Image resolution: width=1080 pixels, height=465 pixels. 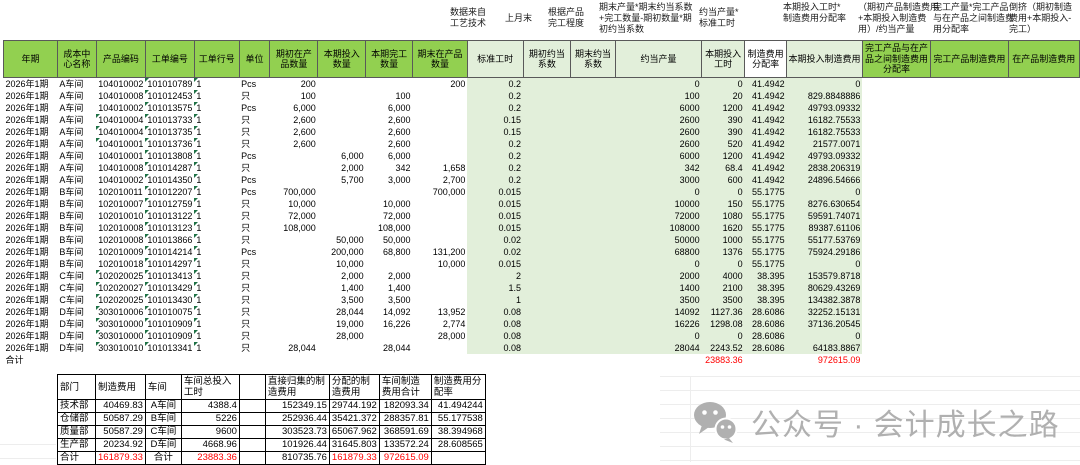 I want to click on note-input-hours-formula: 约当产量*标准工时, so click(x=719, y=17).